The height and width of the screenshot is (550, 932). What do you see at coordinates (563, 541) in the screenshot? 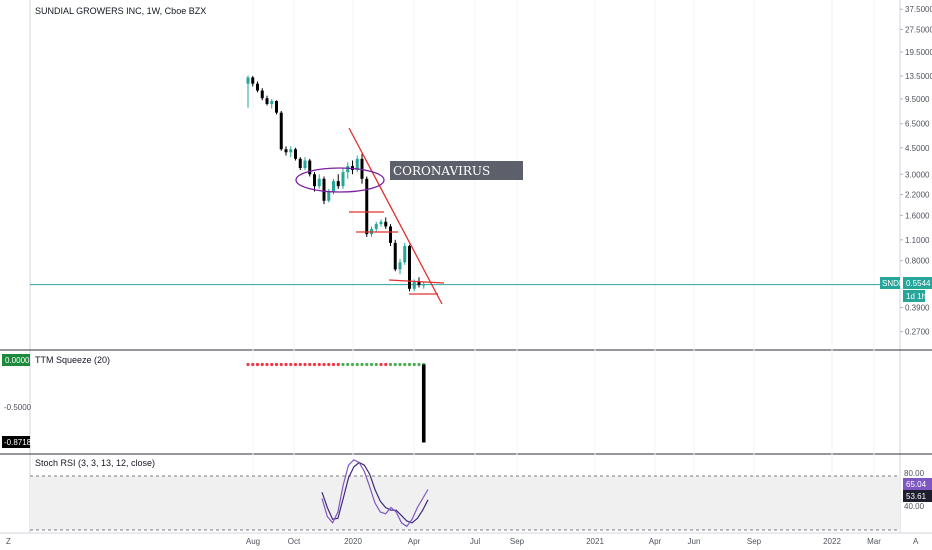
I see `time-axis: Aug Oct 2020 Apr Jul Sep 2021 Apr Jun Sep 2022 Mar` at bounding box center [563, 541].